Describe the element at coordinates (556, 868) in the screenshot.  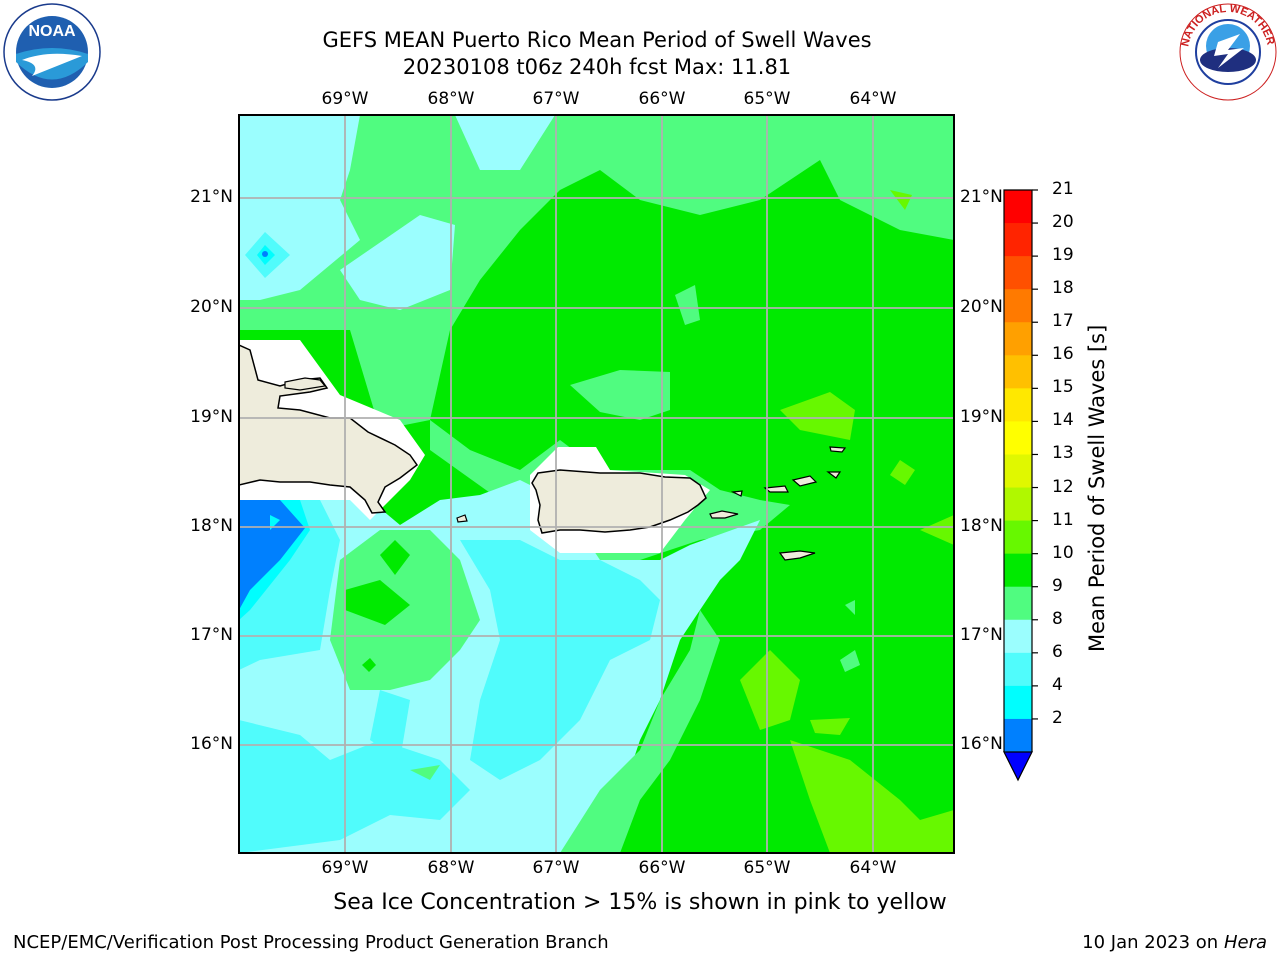
I see `lon-label-bottom: 67°W` at that location.